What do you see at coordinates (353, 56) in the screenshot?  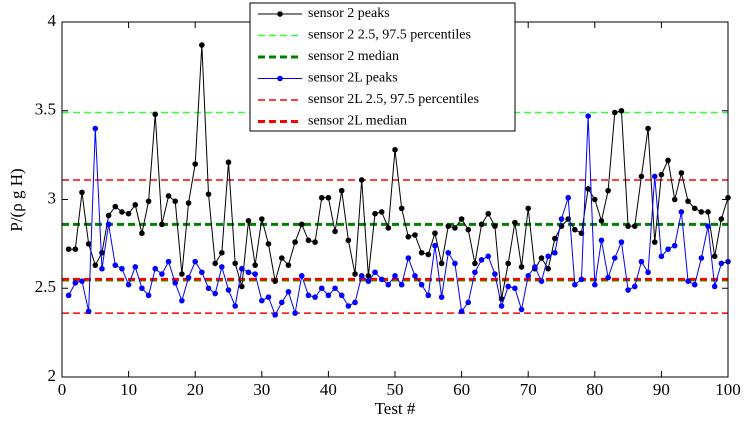 I see `legend-label: sensor 2 median` at bounding box center [353, 56].